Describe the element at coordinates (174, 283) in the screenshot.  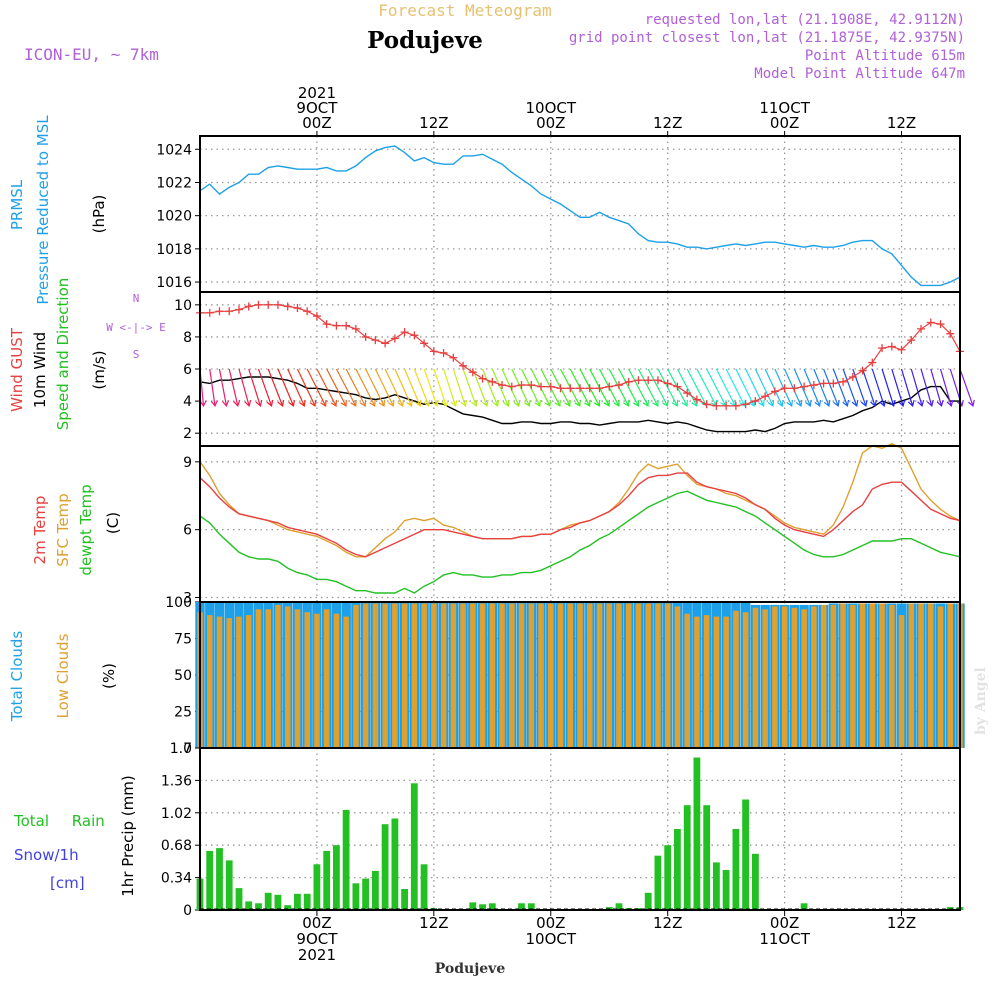
I see `pressure-ytick-label: 1016` at that location.